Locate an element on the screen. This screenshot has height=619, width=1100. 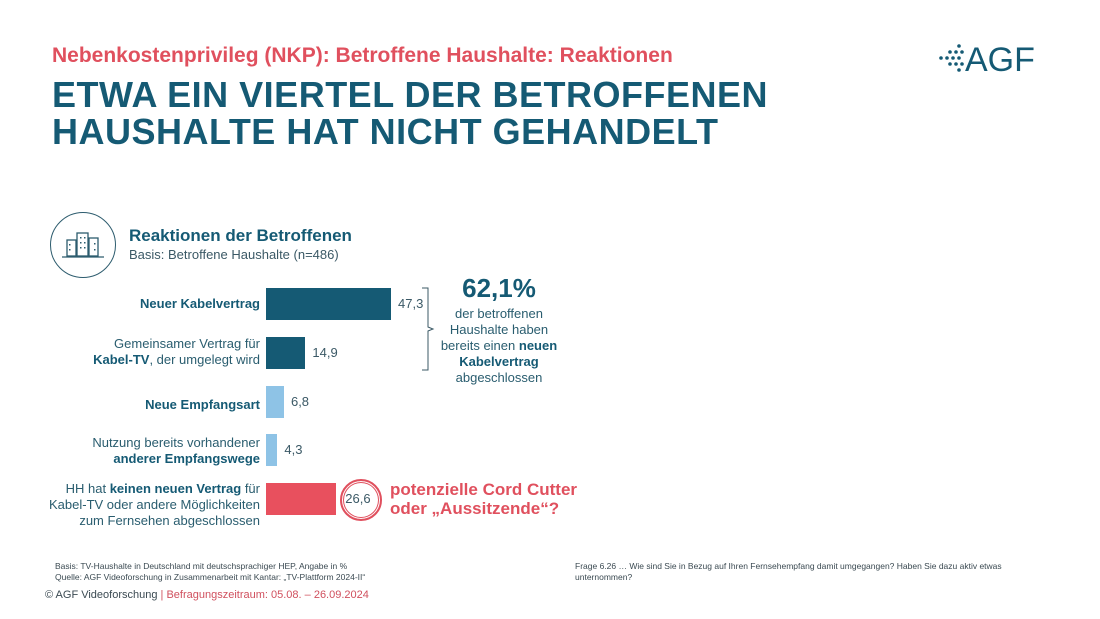
category-label-2: Neue Empfangsart is located at coordinates (202, 405).